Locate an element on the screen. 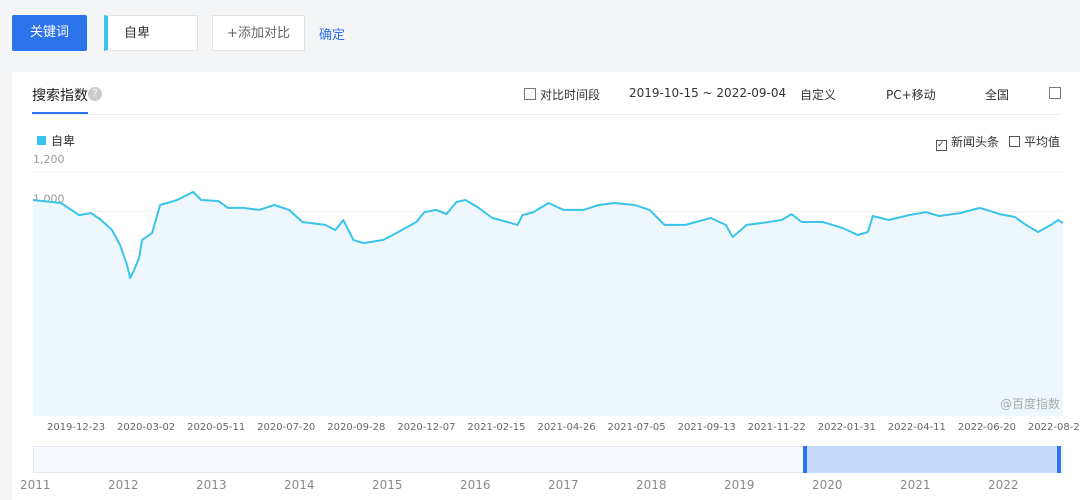  legend: 自卑 is located at coordinates (56, 140).